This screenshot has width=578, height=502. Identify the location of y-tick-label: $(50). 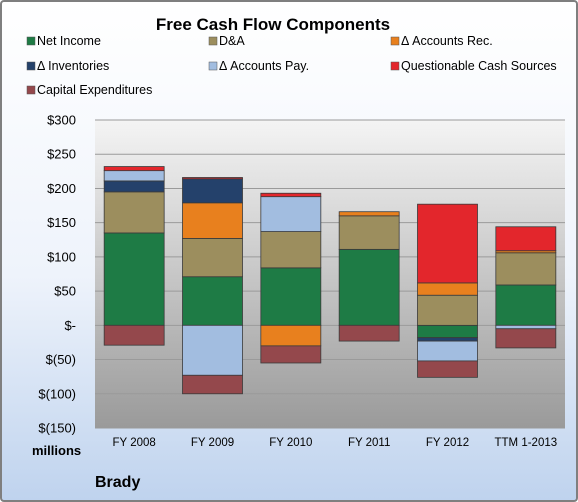
(61, 359).